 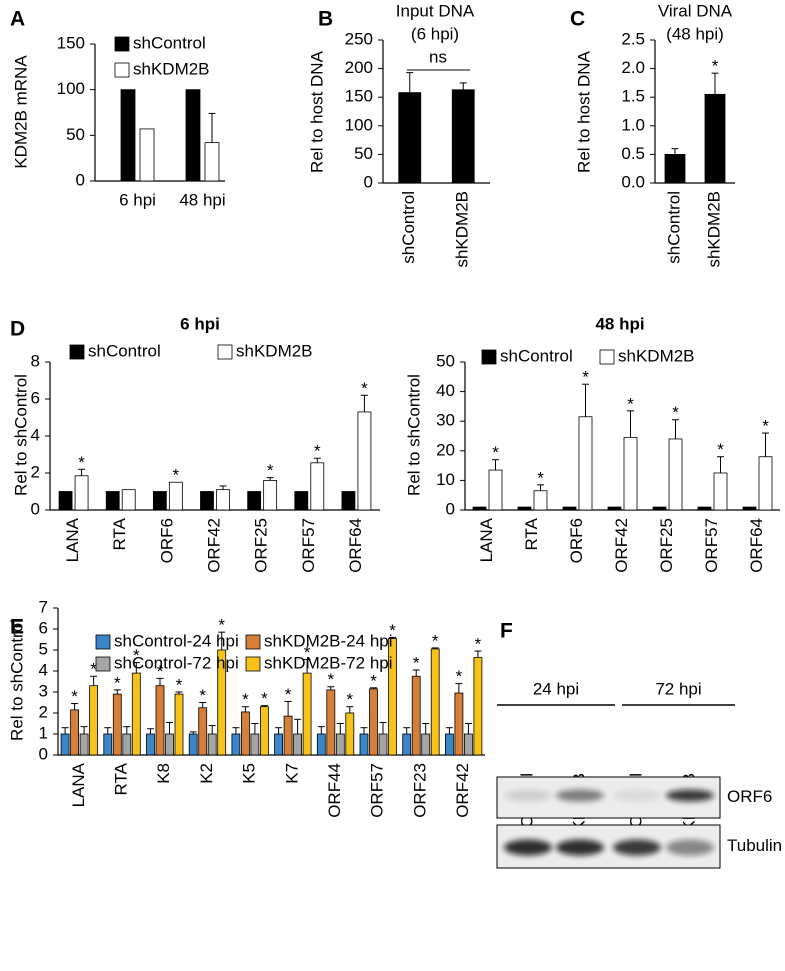 What do you see at coordinates (43, 606) in the screenshot?
I see `y-tick-label: 7` at bounding box center [43, 606].